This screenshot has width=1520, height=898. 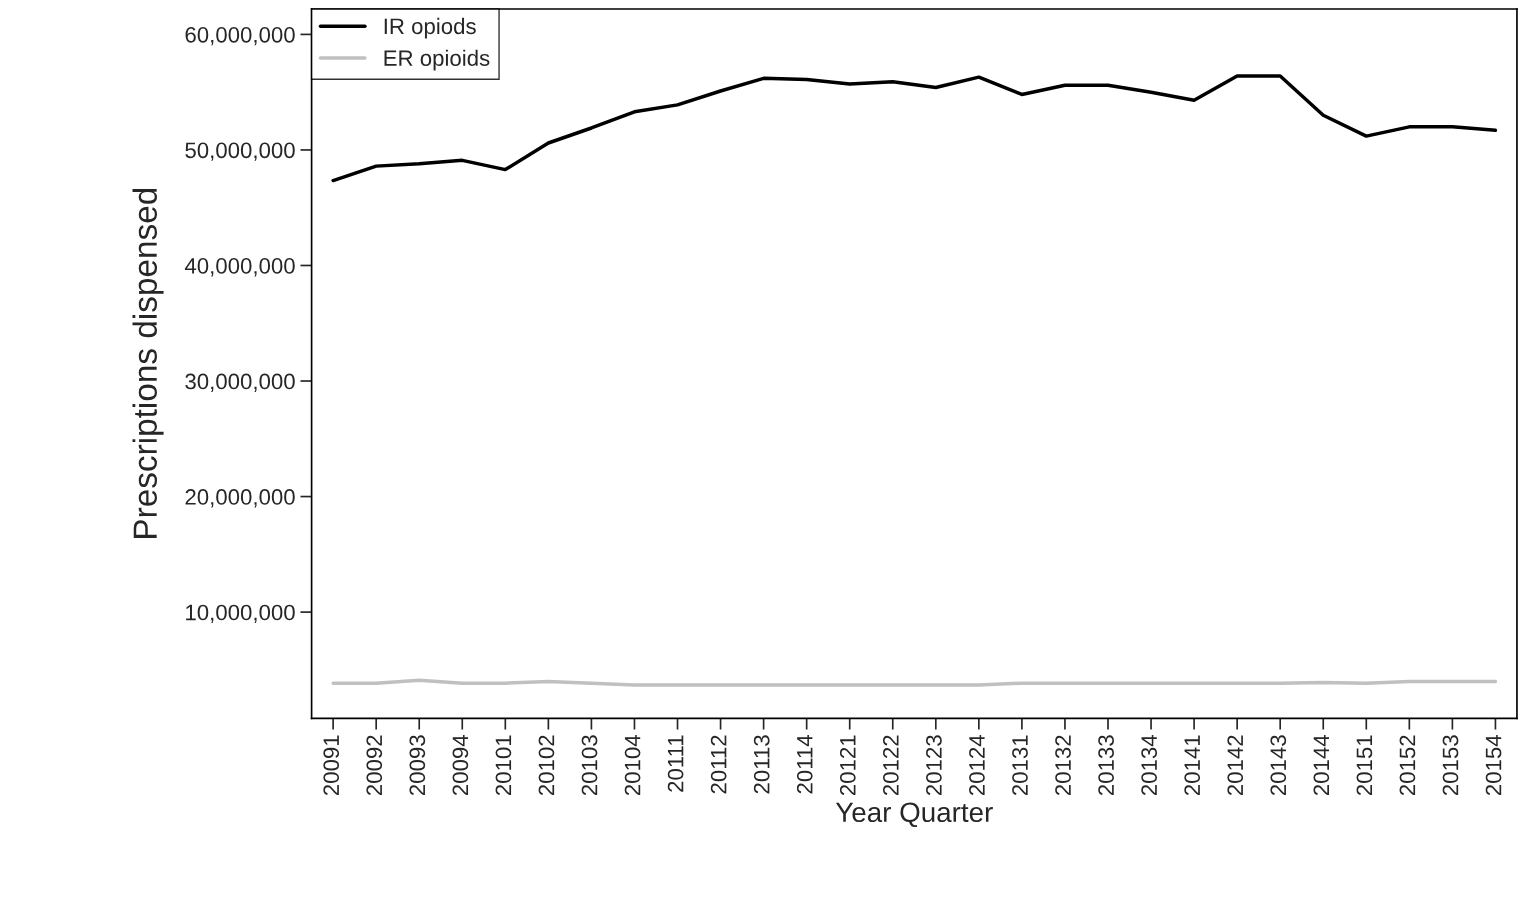 I want to click on x-tick-label: 20131, so click(x=1020, y=765).